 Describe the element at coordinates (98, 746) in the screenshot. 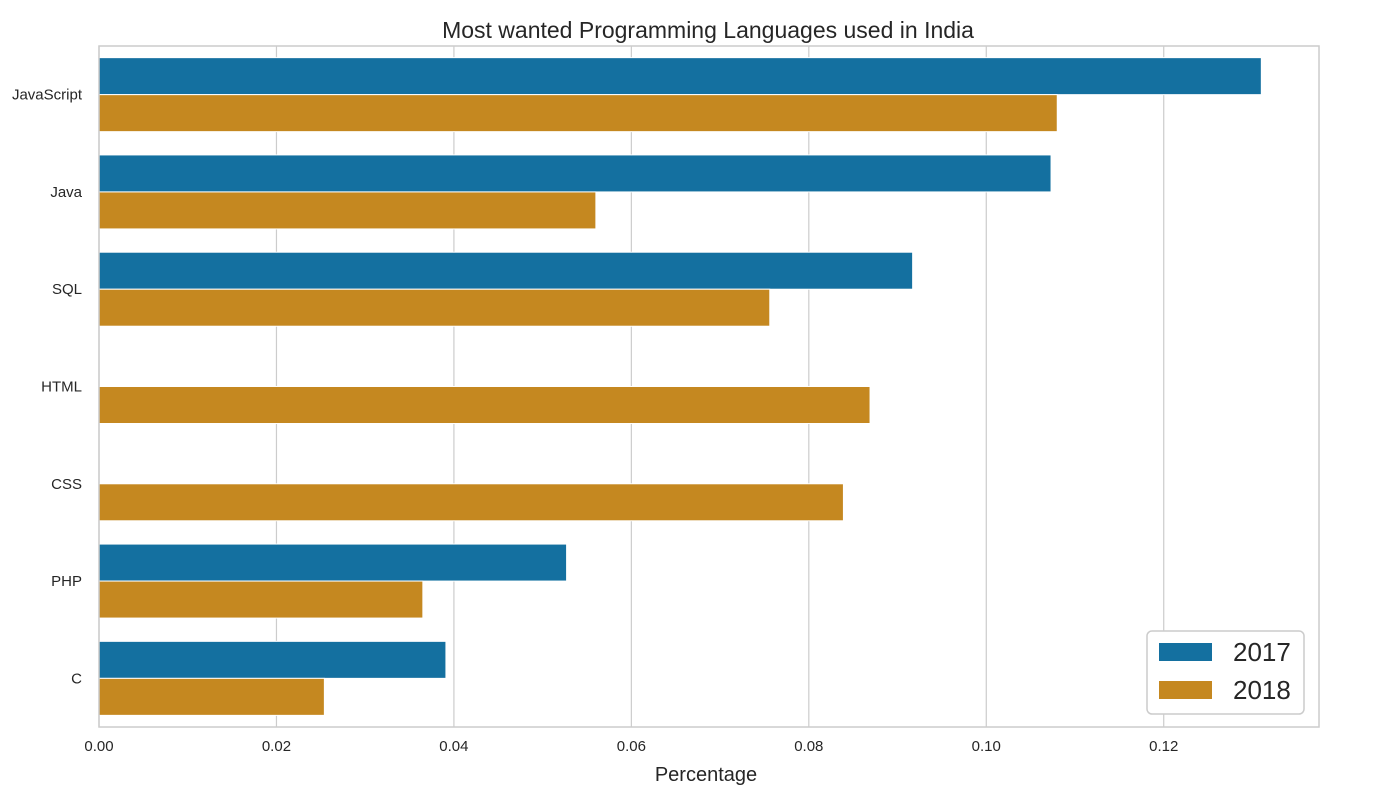

I see `x-tick-label: 0.00` at that location.